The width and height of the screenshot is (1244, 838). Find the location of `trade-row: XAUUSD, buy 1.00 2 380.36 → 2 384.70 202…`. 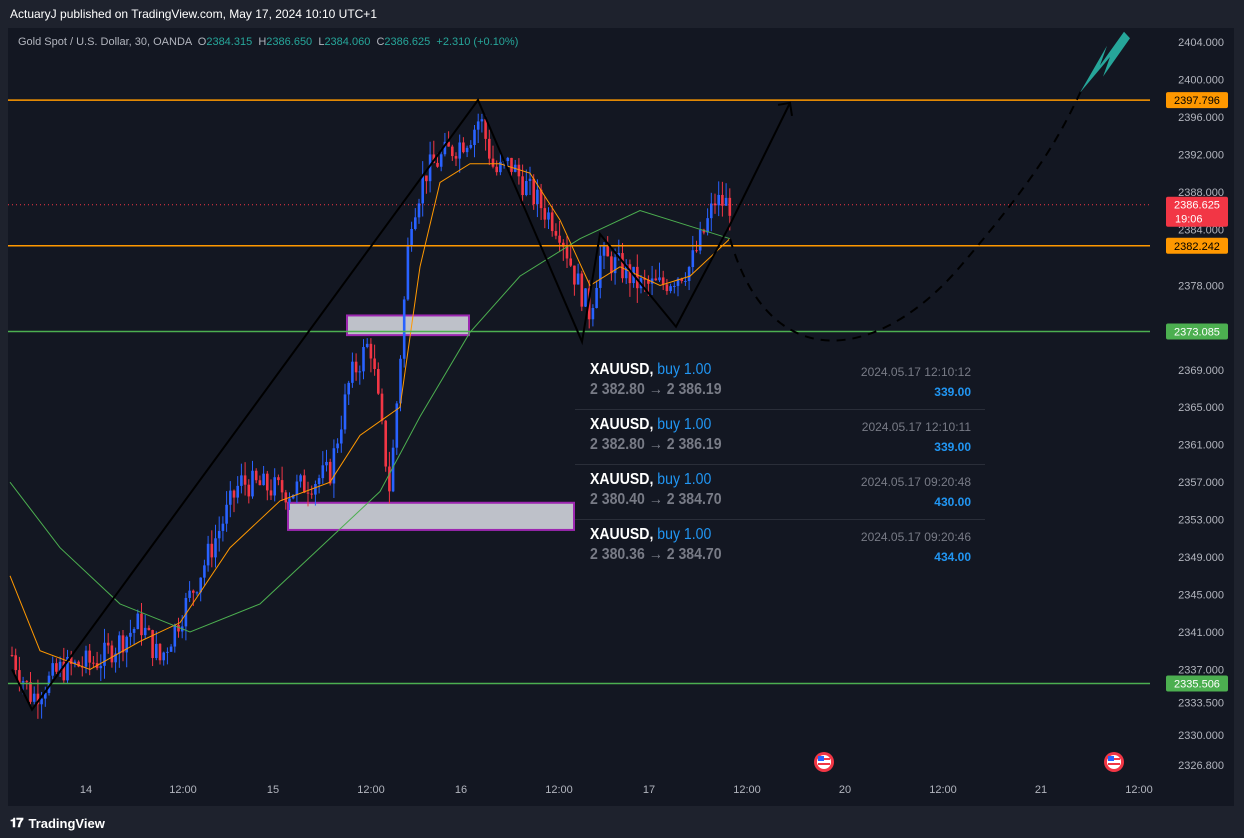

trade-row: XAUUSD, buy 1.00 2 380.36 → 2 384.70 202… is located at coordinates (780, 545).